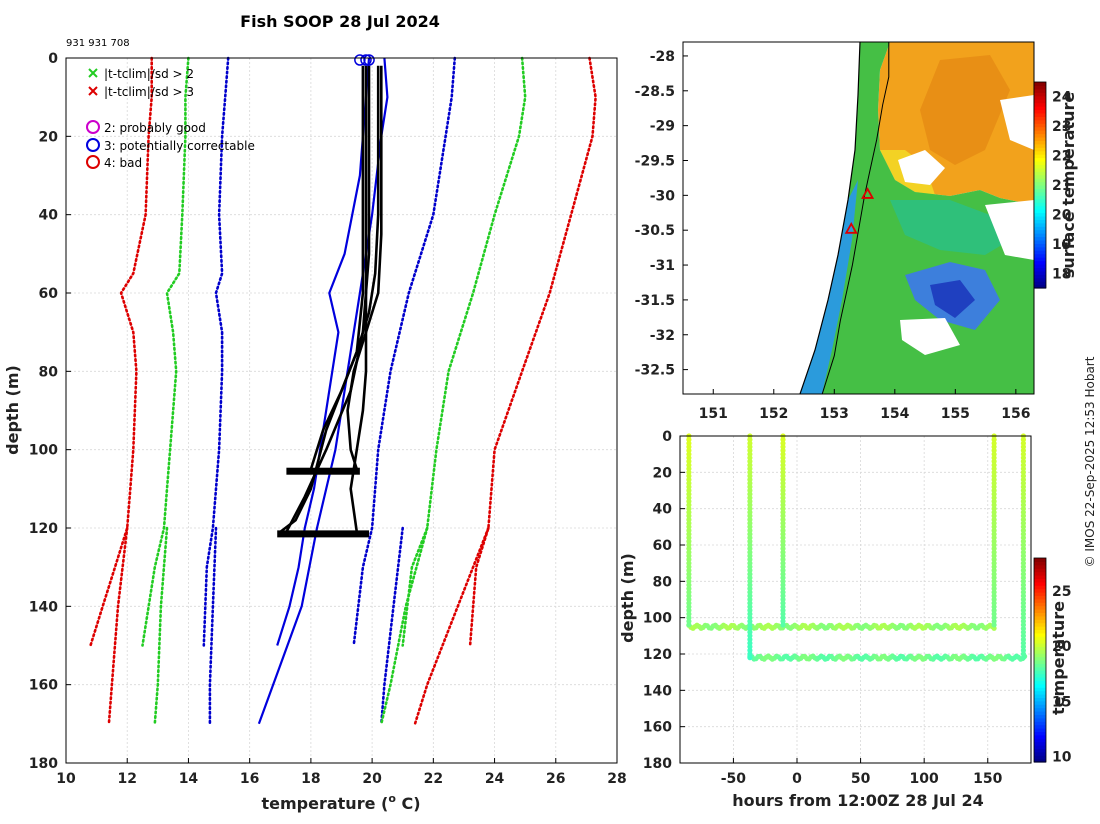  What do you see at coordinates (663, 196) in the screenshot?
I see `map-lat-tick-label: -30` at bounding box center [663, 196].